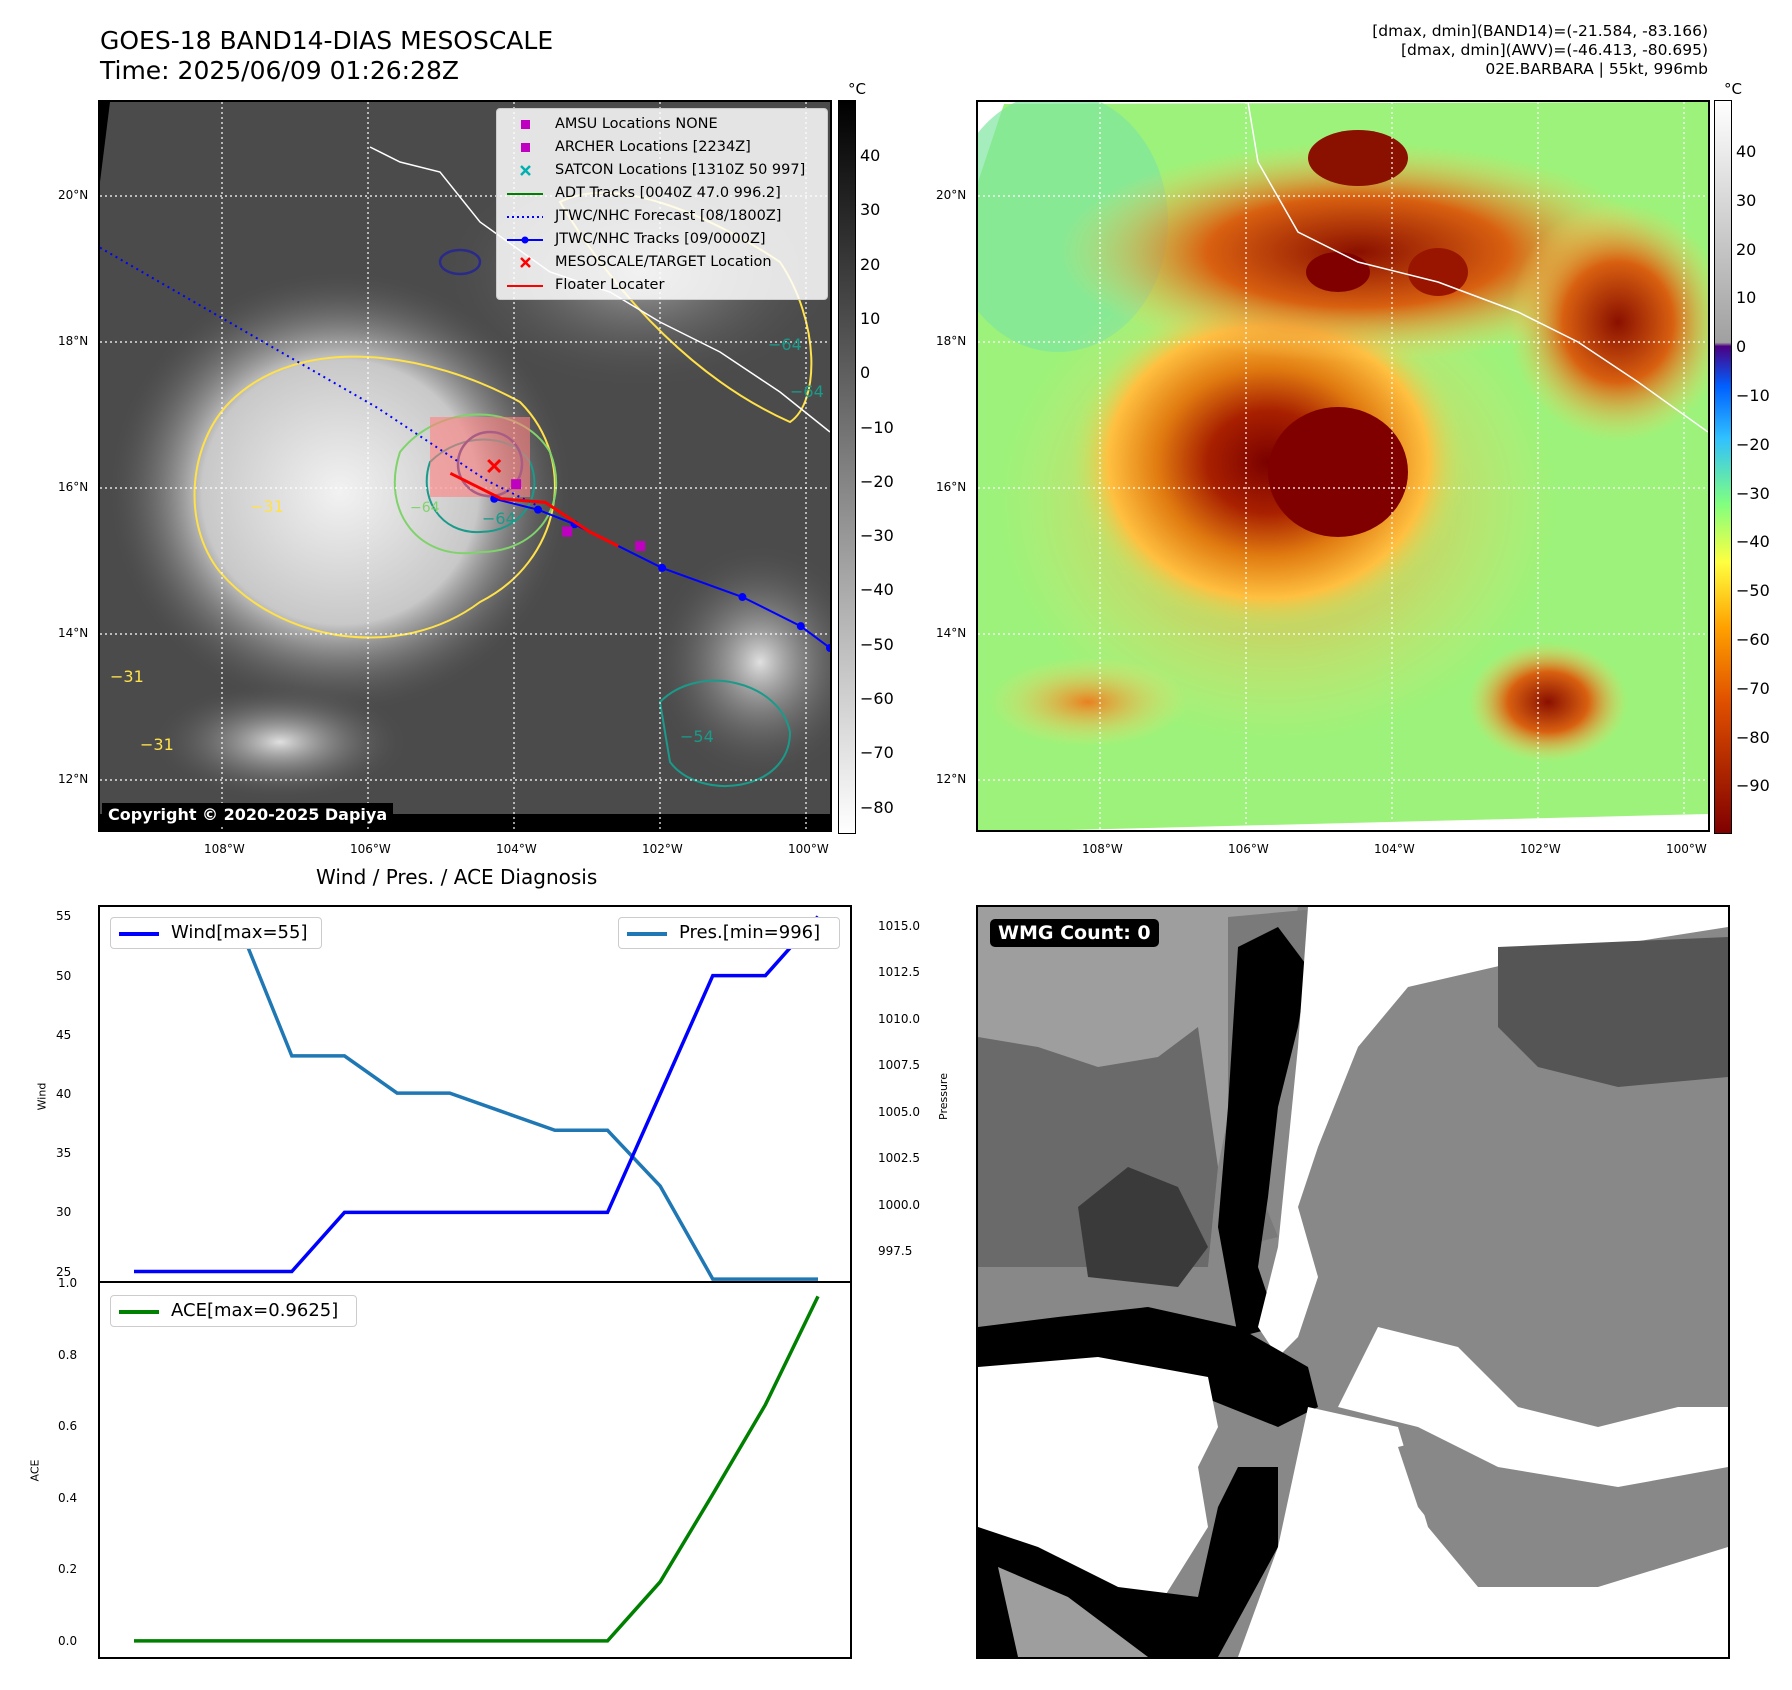 The width and height of the screenshot is (1792, 1690). I want to click on legend-entry: JTWC/NHC Forecast [08/1800Z], so click(663, 216).